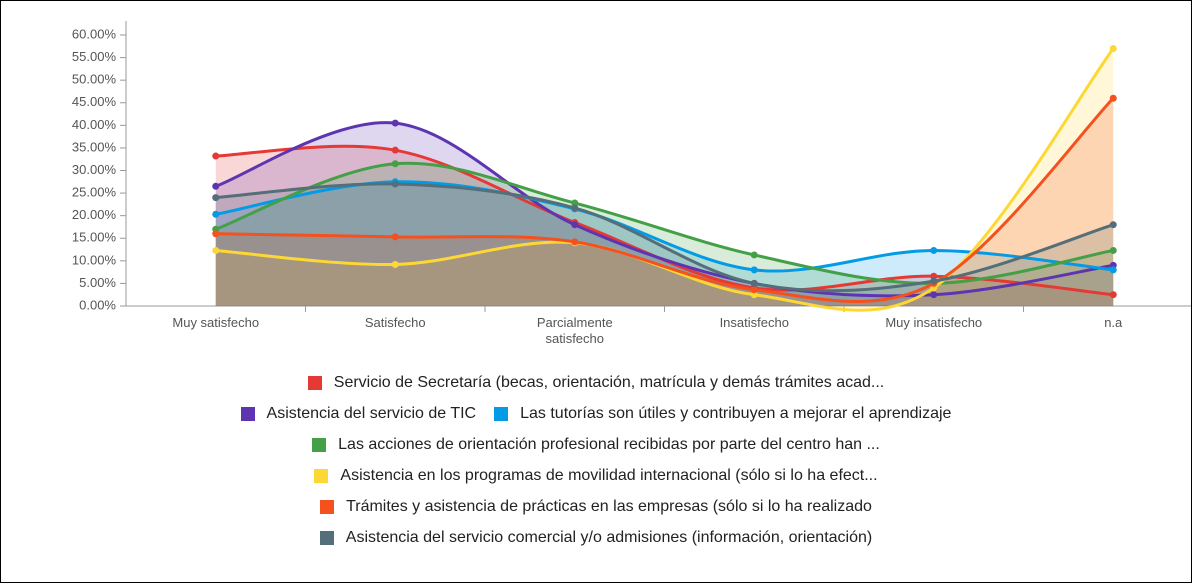 The height and width of the screenshot is (583, 1192). Describe the element at coordinates (94, 146) in the screenshot. I see `y-tick-label: 35.00%` at that location.